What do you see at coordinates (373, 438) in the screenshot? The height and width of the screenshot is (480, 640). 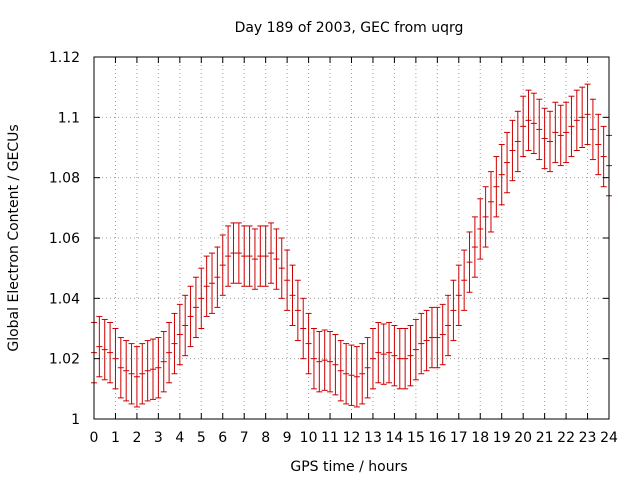 I see `x-tick-label: 13` at bounding box center [373, 438].